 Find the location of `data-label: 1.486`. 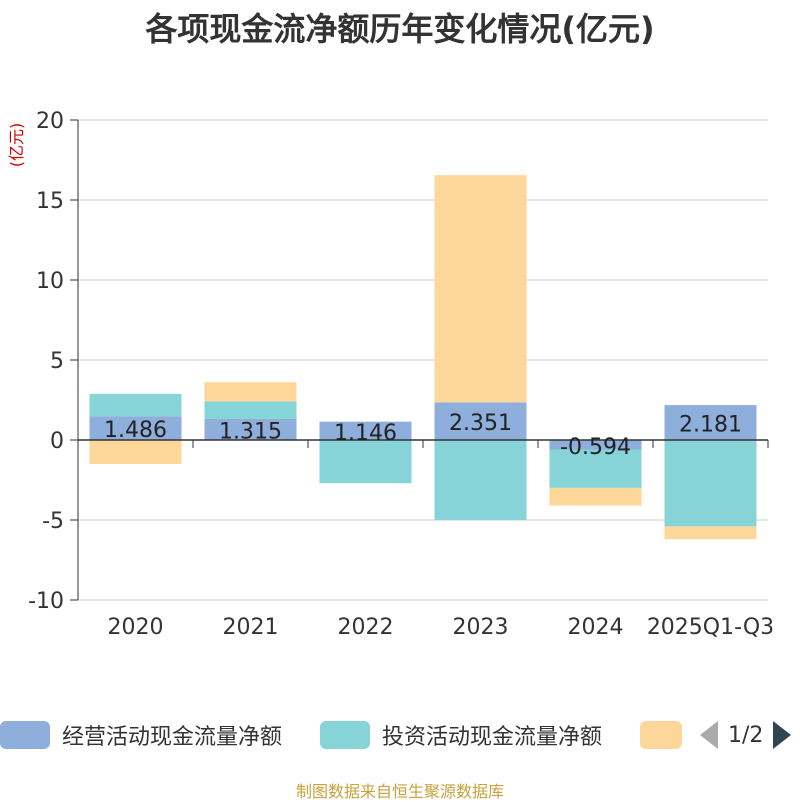

data-label: 1.486 is located at coordinates (135, 430).